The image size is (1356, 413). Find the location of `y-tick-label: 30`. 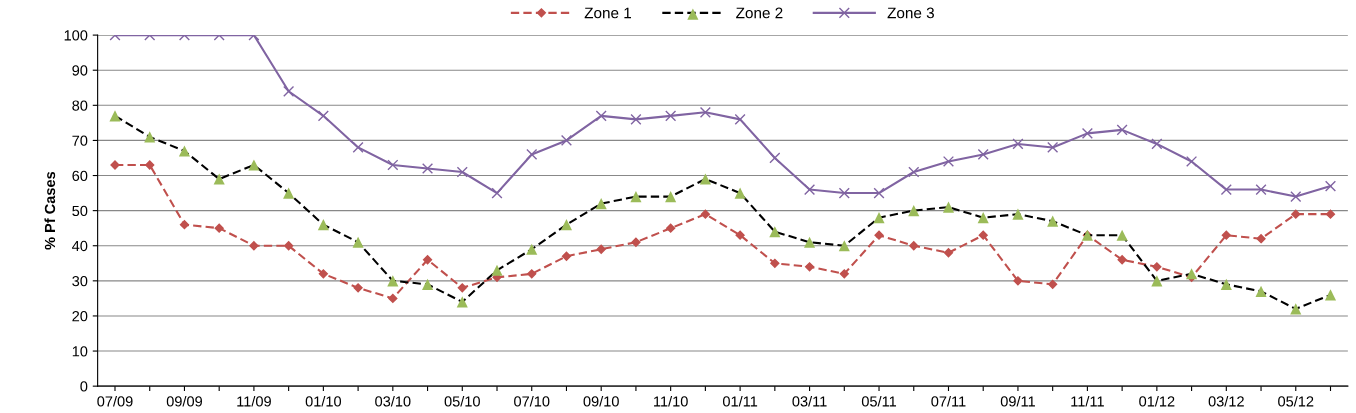

y-tick-label: 30 is located at coordinates (80, 281).